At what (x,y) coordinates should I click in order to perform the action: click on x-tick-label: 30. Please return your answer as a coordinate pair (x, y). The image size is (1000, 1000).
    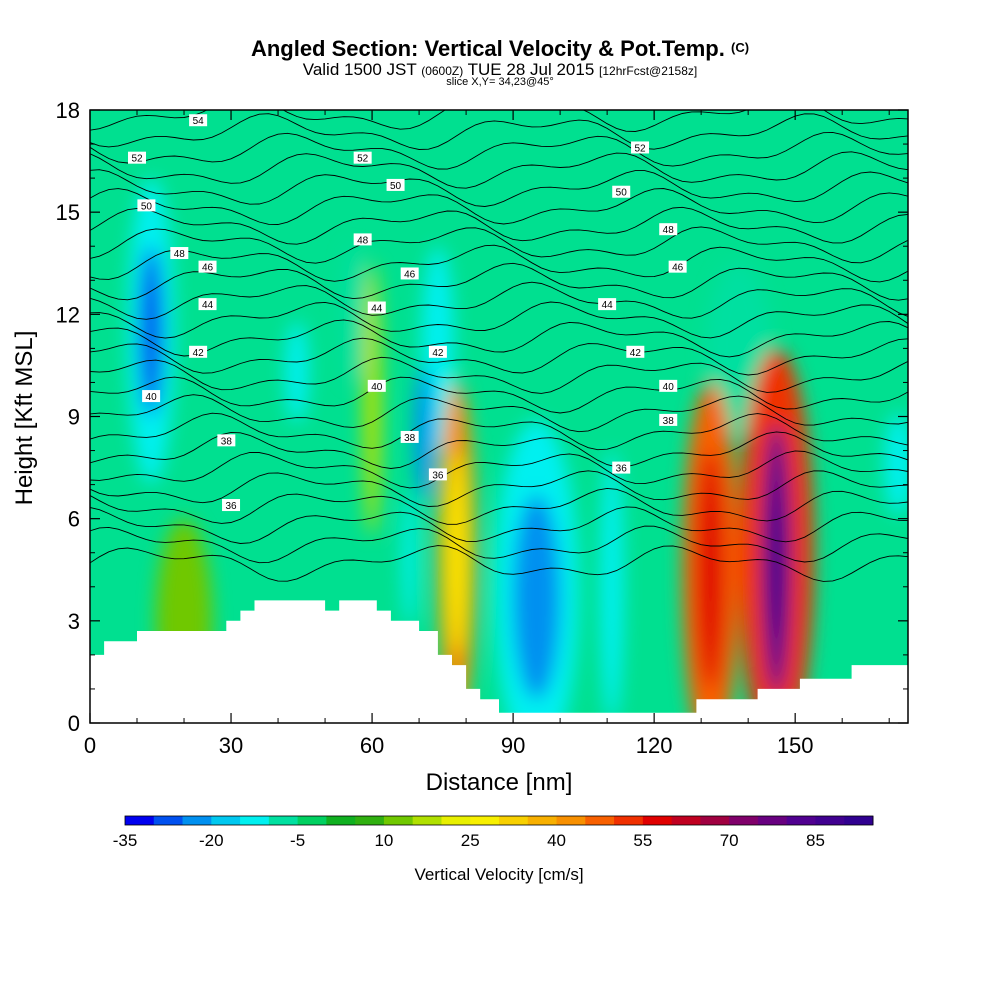
    Looking at the image, I should click on (231, 745).